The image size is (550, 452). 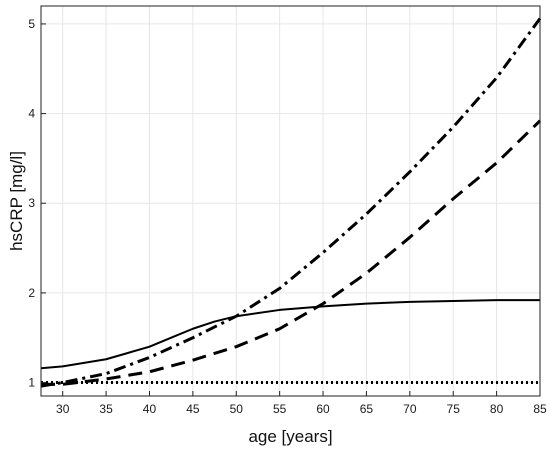 What do you see at coordinates (106, 409) in the screenshot?
I see `x-tick-label: 35` at bounding box center [106, 409].